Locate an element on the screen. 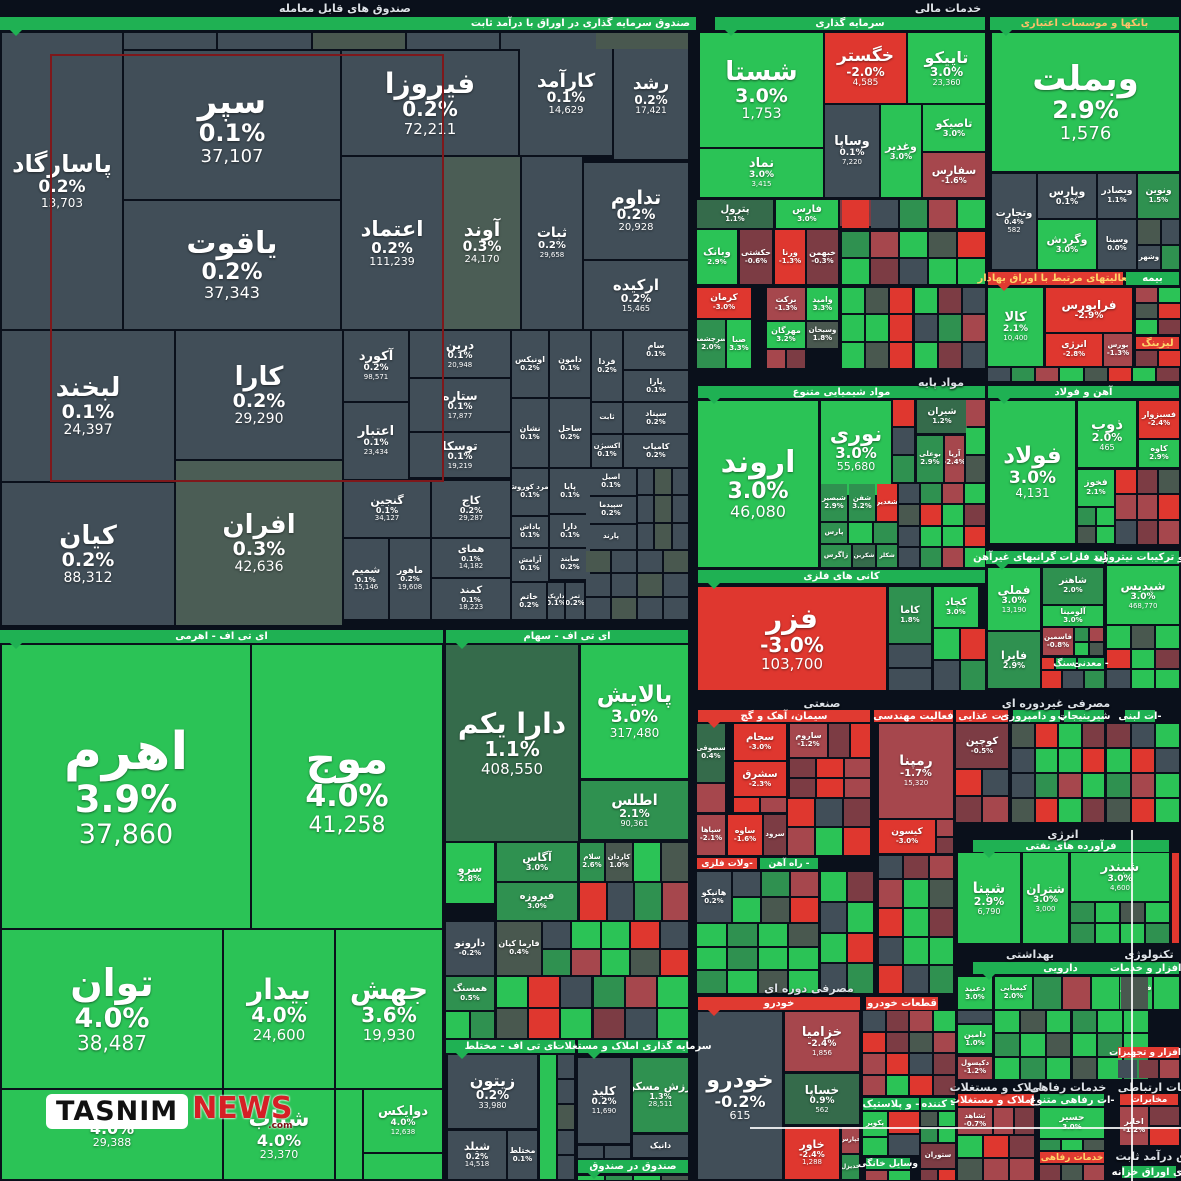  treemap-tile-وبانک: وبانک 2.9% is located at coordinates (717, 257).